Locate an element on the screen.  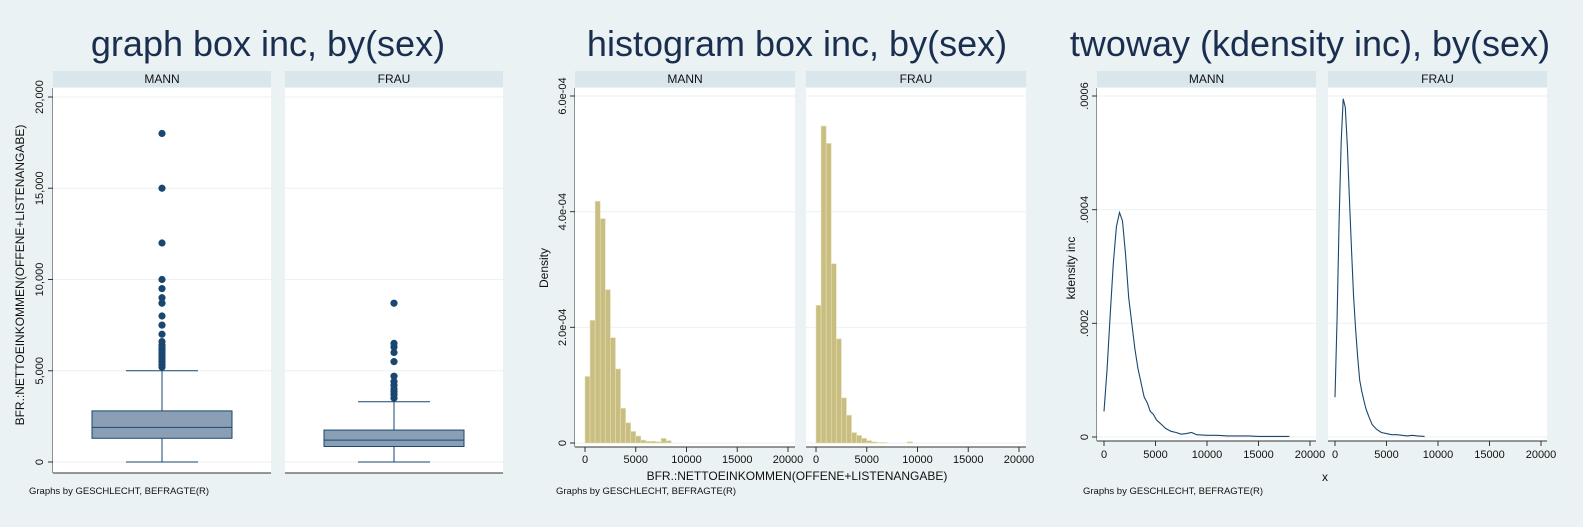
histogram-chart-title: histogram box inc, by(sex) is located at coordinates (797, 43).